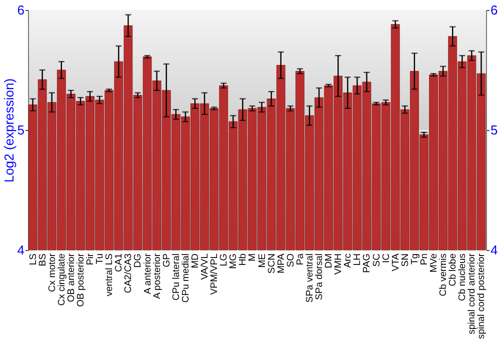 This screenshot has width=500, height=350. I want to click on x-tick-label: Cb lobe, so click(453, 270).